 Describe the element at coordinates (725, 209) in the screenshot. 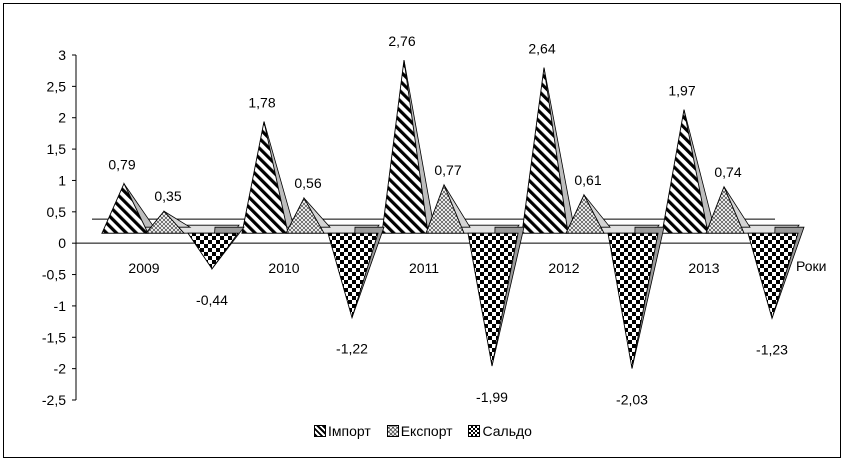

I see `cone-export-2013` at that location.